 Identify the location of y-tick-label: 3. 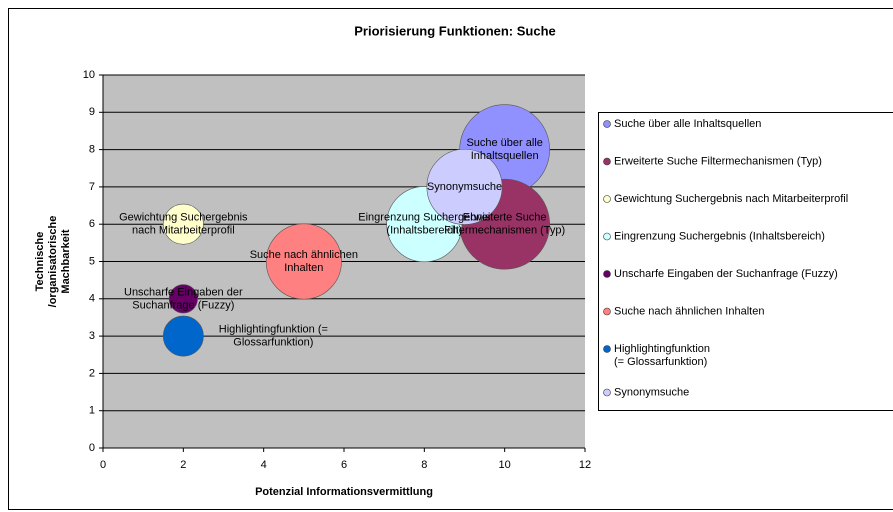
(92, 336).